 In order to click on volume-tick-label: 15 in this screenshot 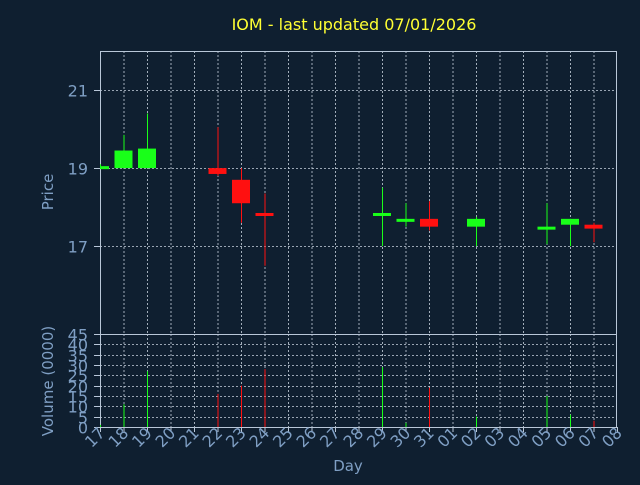, I will do `click(78, 397)`.